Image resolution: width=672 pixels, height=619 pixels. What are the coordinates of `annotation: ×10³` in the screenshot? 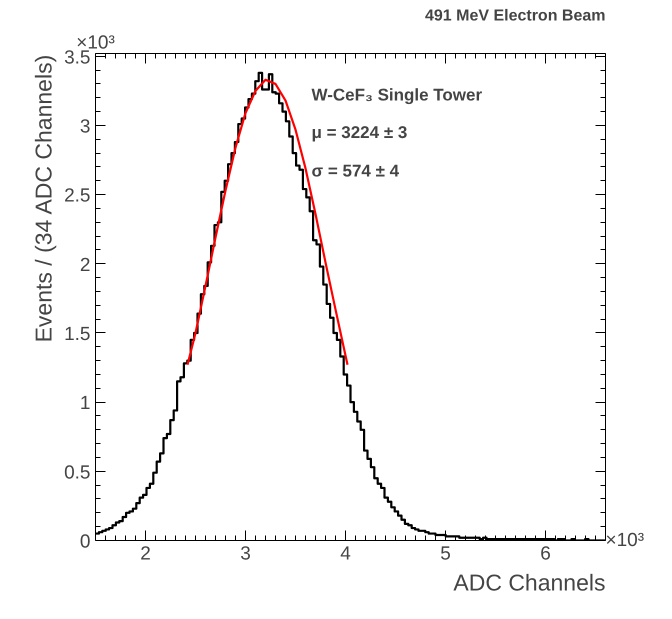 It's located at (625, 540).